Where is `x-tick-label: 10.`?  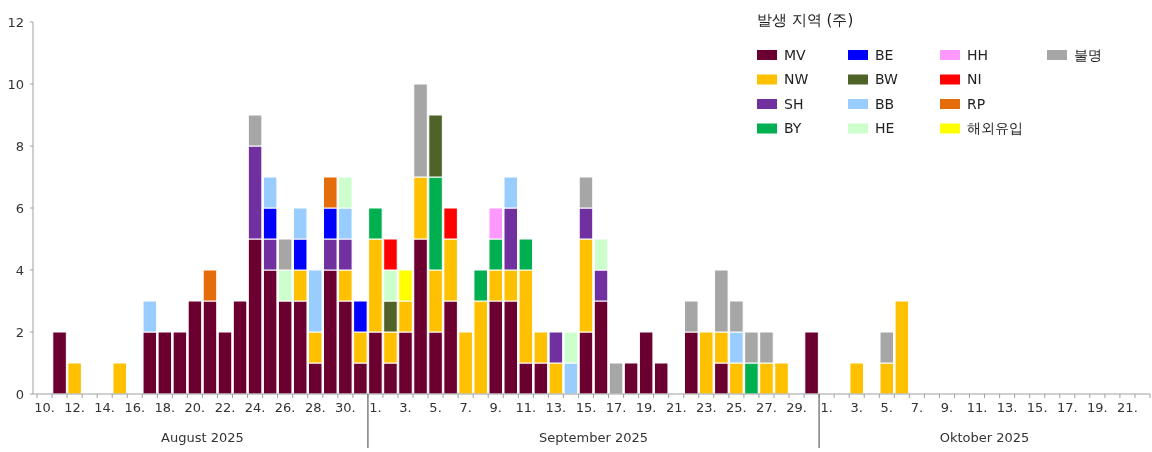 x-tick-label: 10. is located at coordinates (44, 407).